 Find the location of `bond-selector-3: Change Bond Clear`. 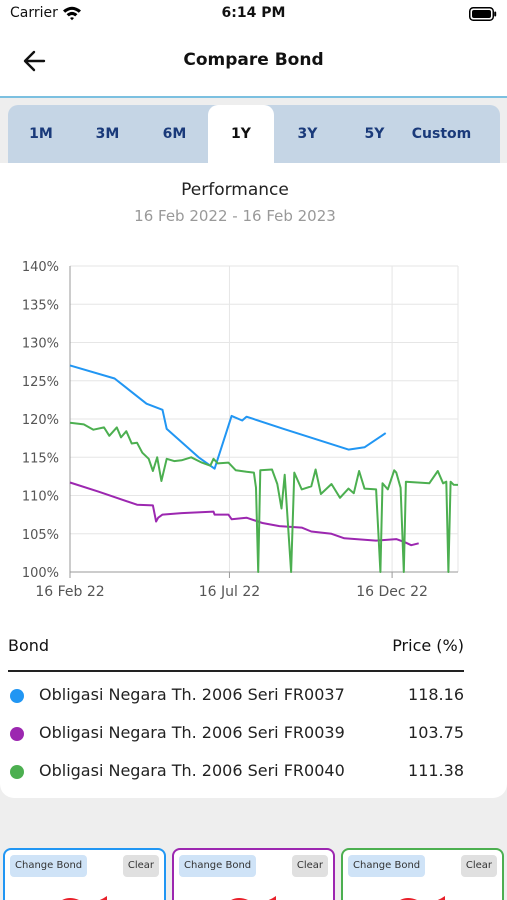

bond-selector-3: Change Bond Clear is located at coordinates (422, 874).